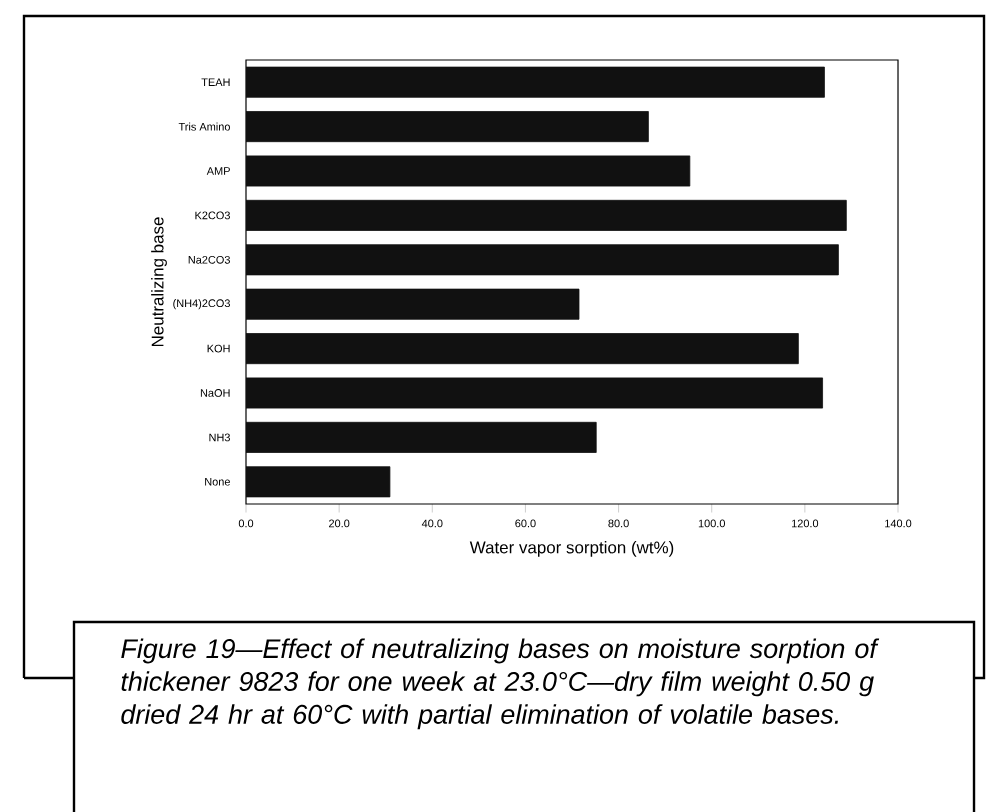 Image resolution: width=1004 pixels, height=812 pixels. Describe the element at coordinates (159, 282) in the screenshot. I see `y-axis-title: Neutralizing base` at that location.